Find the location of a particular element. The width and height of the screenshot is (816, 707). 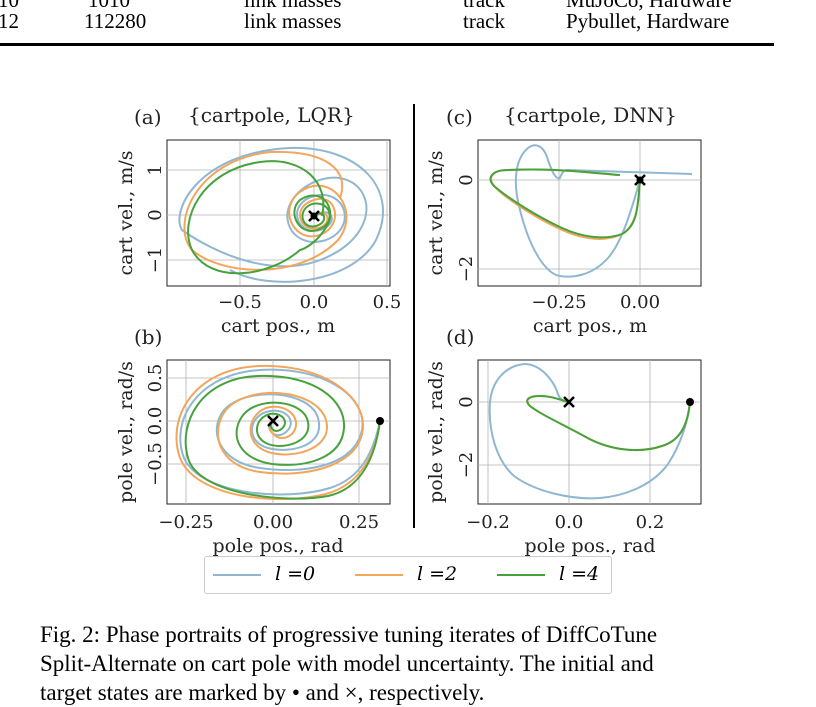

panel-a-tag: (a) is located at coordinates (148, 117).